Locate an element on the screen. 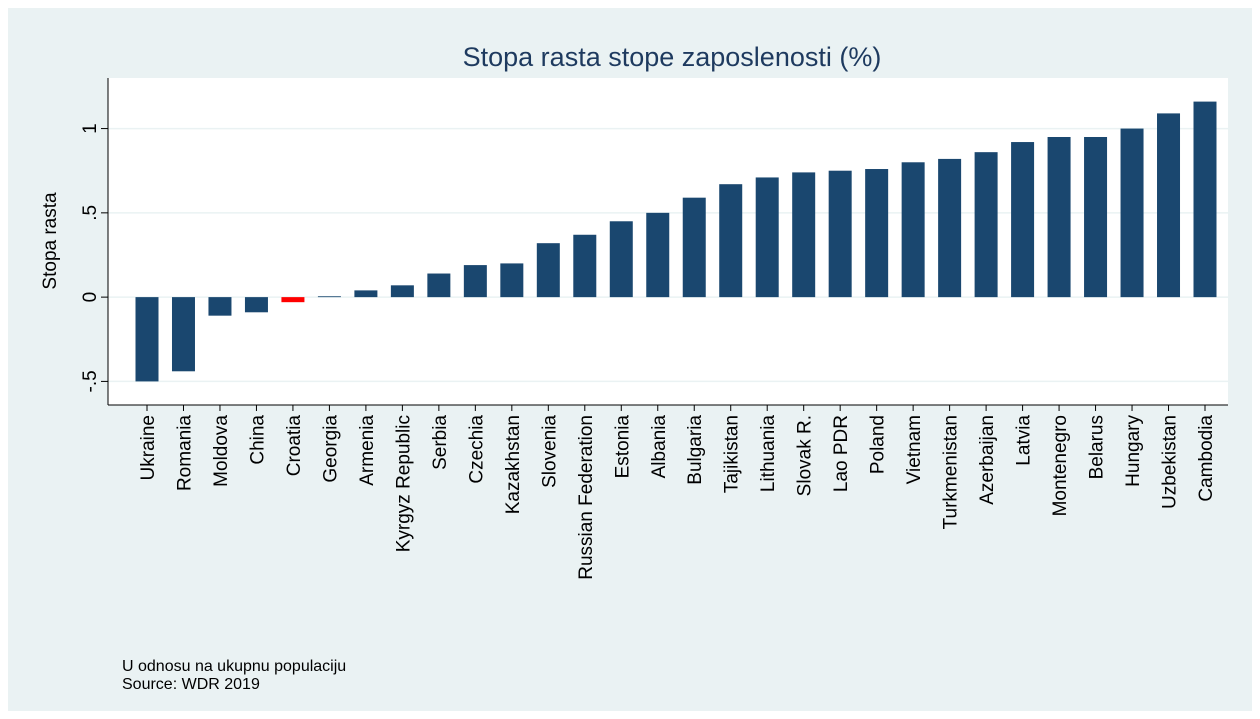  y-tick-label: -.5 is located at coordinates (90, 381).